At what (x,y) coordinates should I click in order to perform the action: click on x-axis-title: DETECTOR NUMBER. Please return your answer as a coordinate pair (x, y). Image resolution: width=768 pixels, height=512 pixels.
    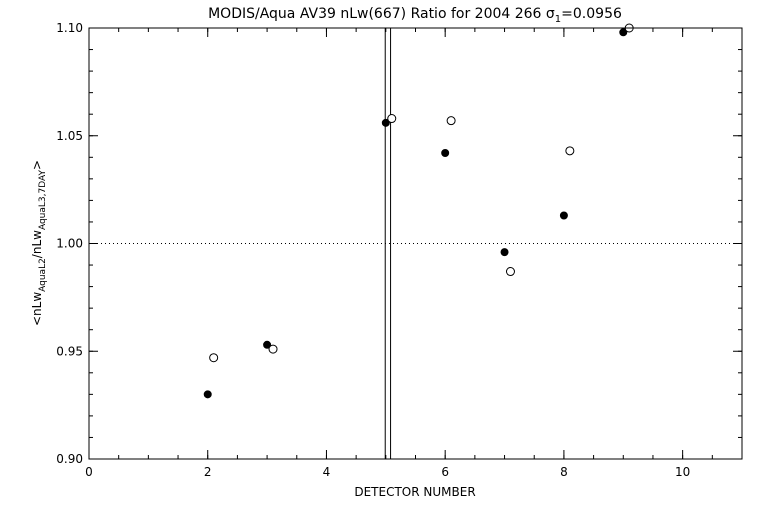
    Looking at the image, I should click on (414, 492).